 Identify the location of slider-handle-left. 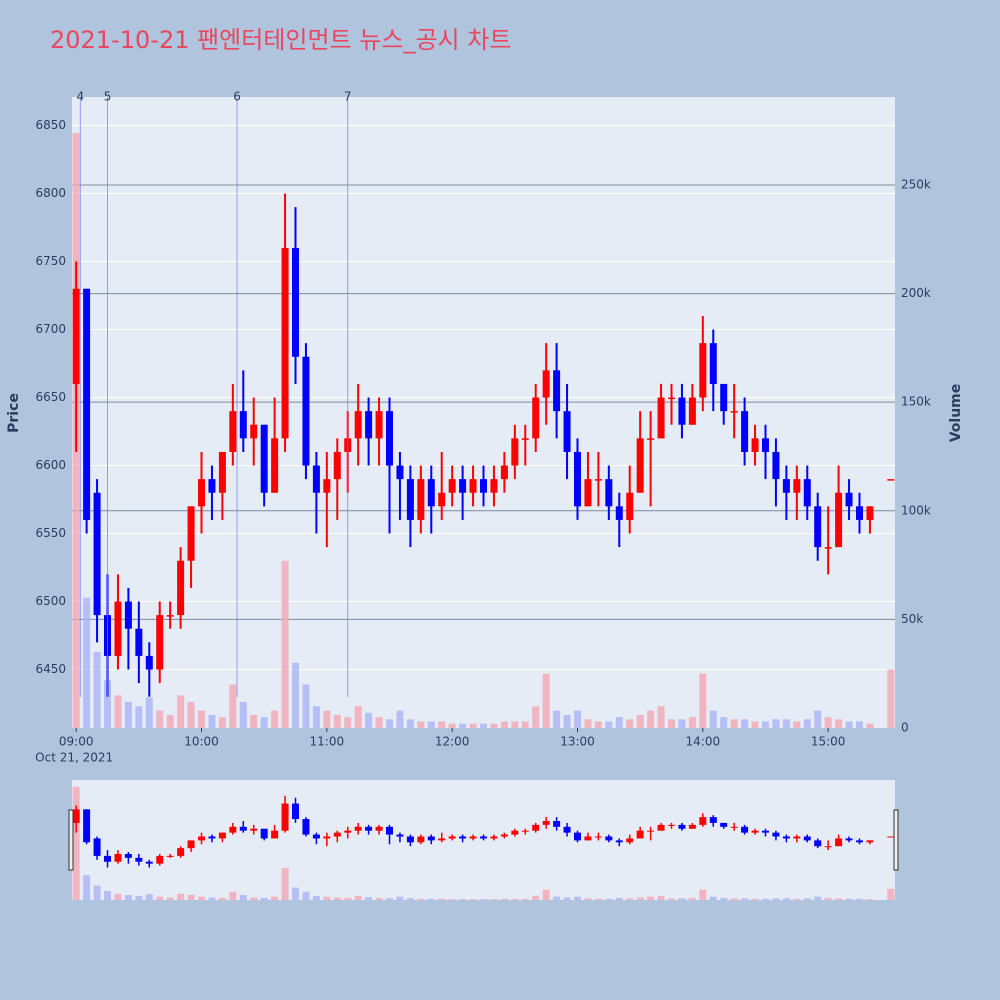
(71, 840).